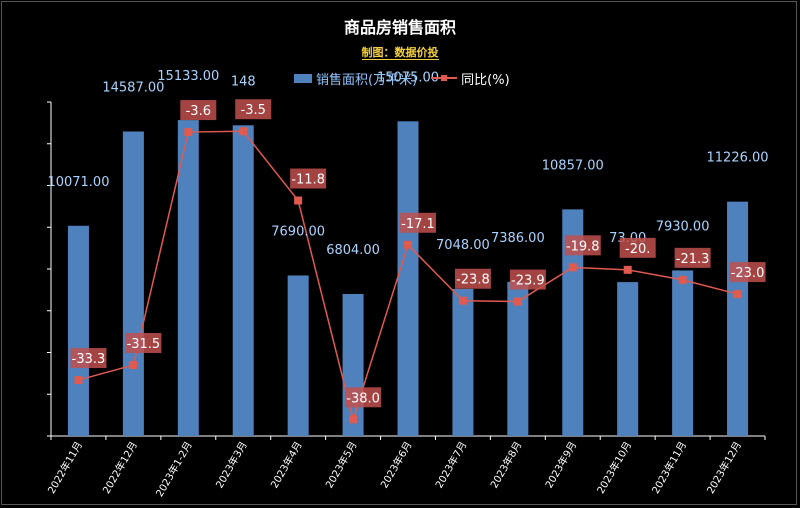 This screenshot has height=508, width=800. I want to click on legend-item-sales-area: 销售面积(万平米), so click(355, 78).